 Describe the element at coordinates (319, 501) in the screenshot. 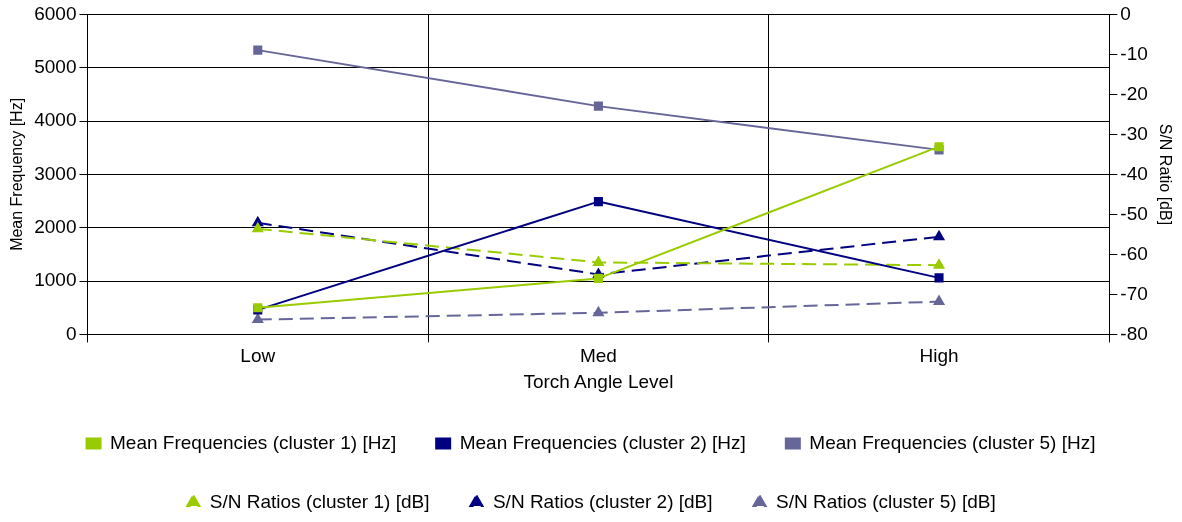

I see `legend-label: S/N Ratios (cluster 1) [dB]` at that location.